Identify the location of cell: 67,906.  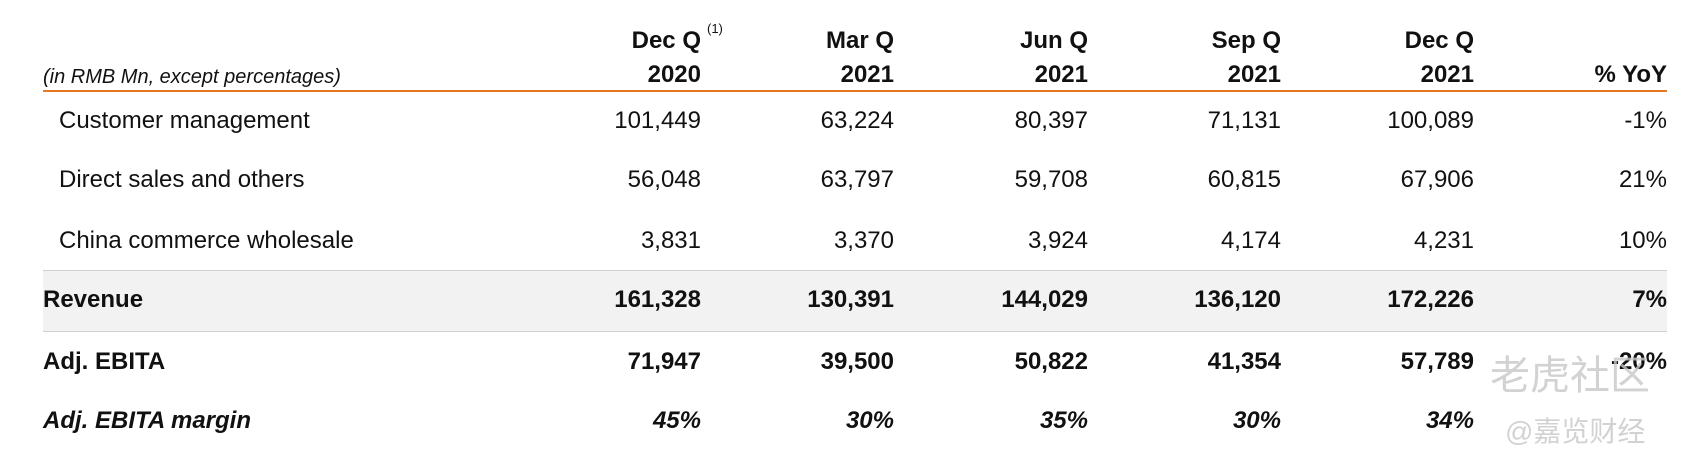
(1437, 179).